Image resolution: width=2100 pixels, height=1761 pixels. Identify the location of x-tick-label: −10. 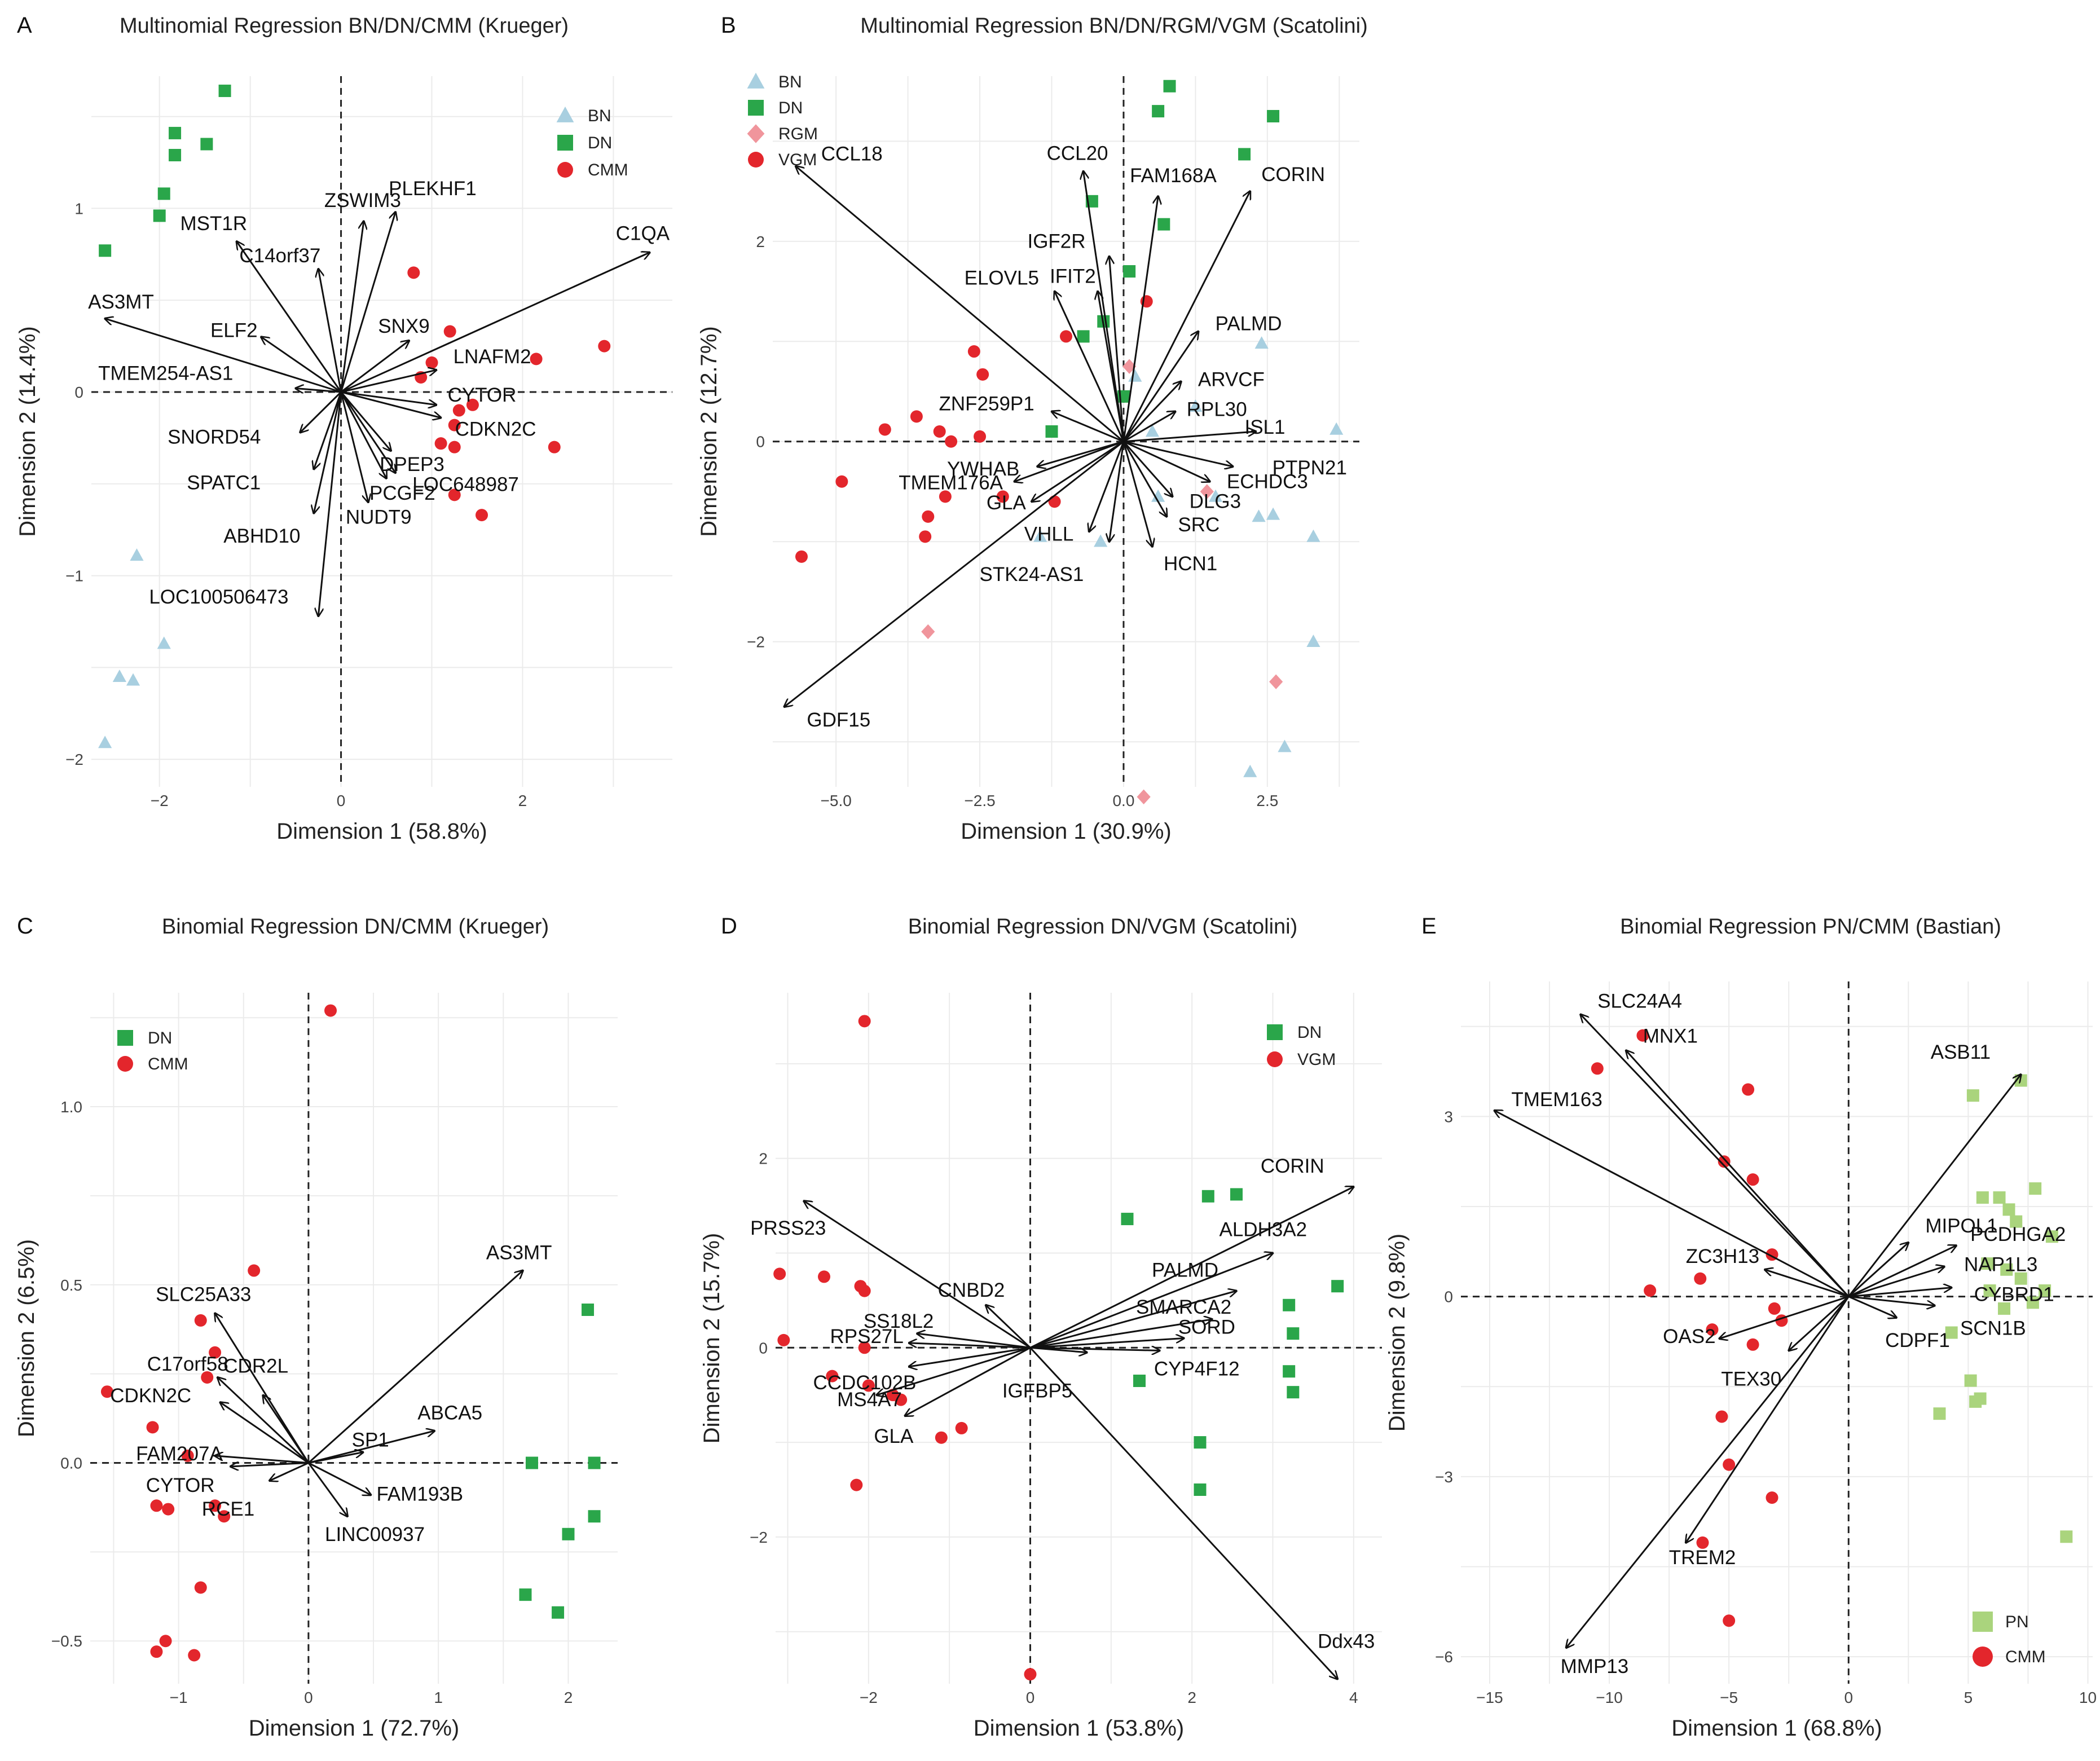
(1610, 1697).